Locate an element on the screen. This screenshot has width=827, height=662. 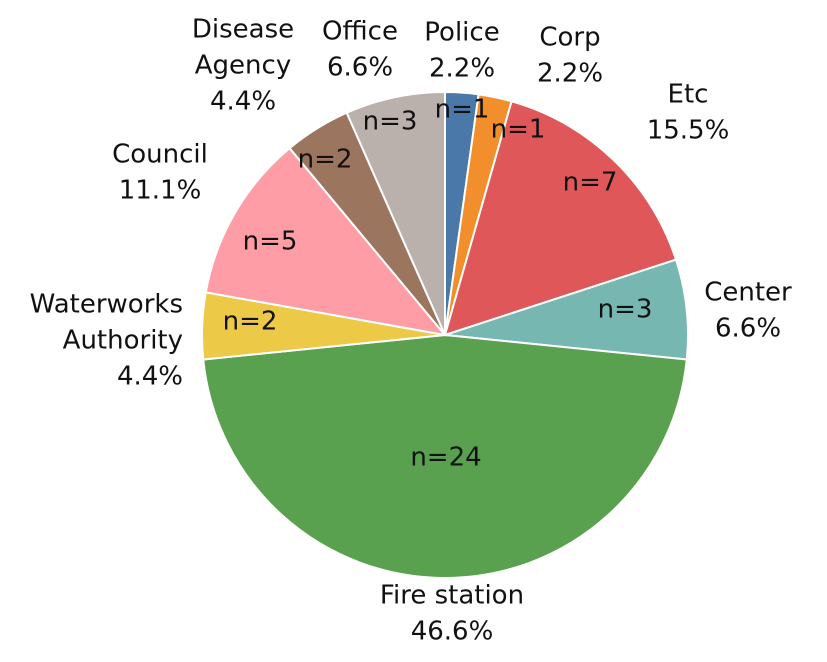
slice-label: Corp is located at coordinates (569, 38).